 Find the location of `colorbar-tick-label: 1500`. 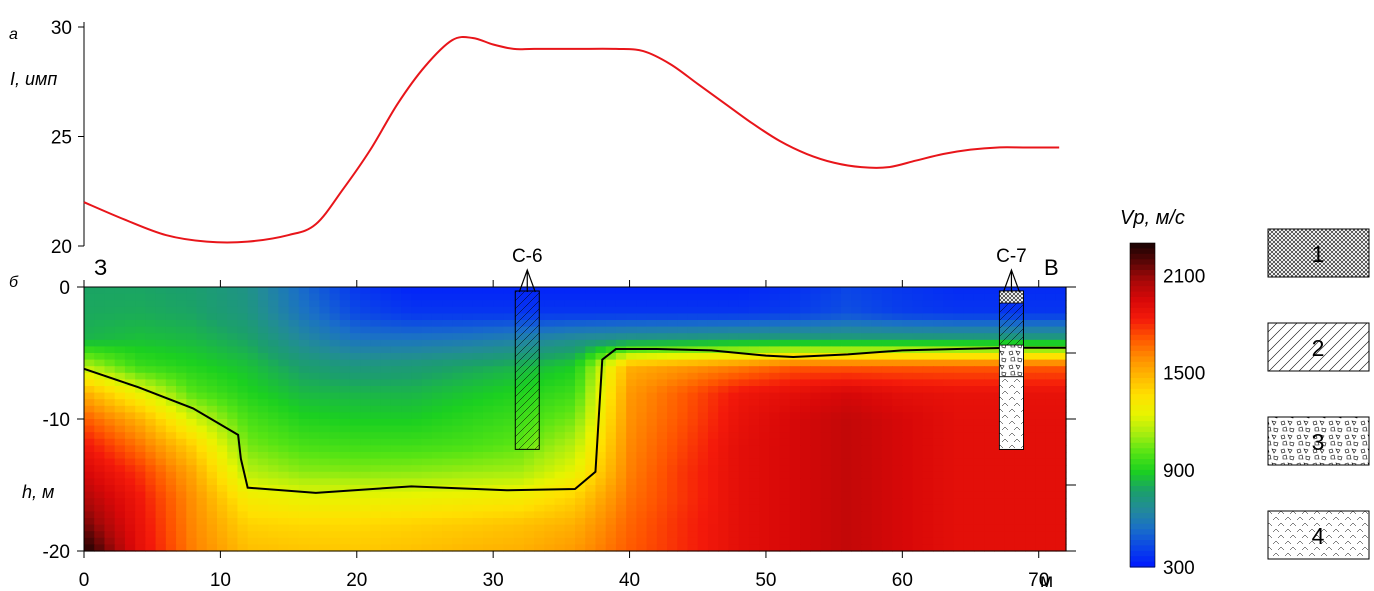

colorbar-tick-label: 1500 is located at coordinates (1184, 374).